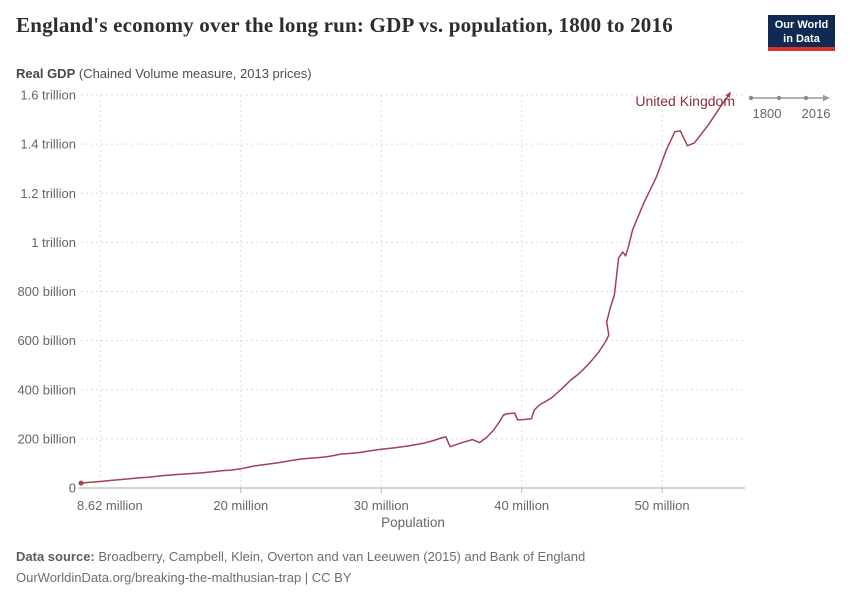 Image resolution: width=850 pixels, height=600 pixels. I want to click on license-text: | CC BY, so click(326, 577).